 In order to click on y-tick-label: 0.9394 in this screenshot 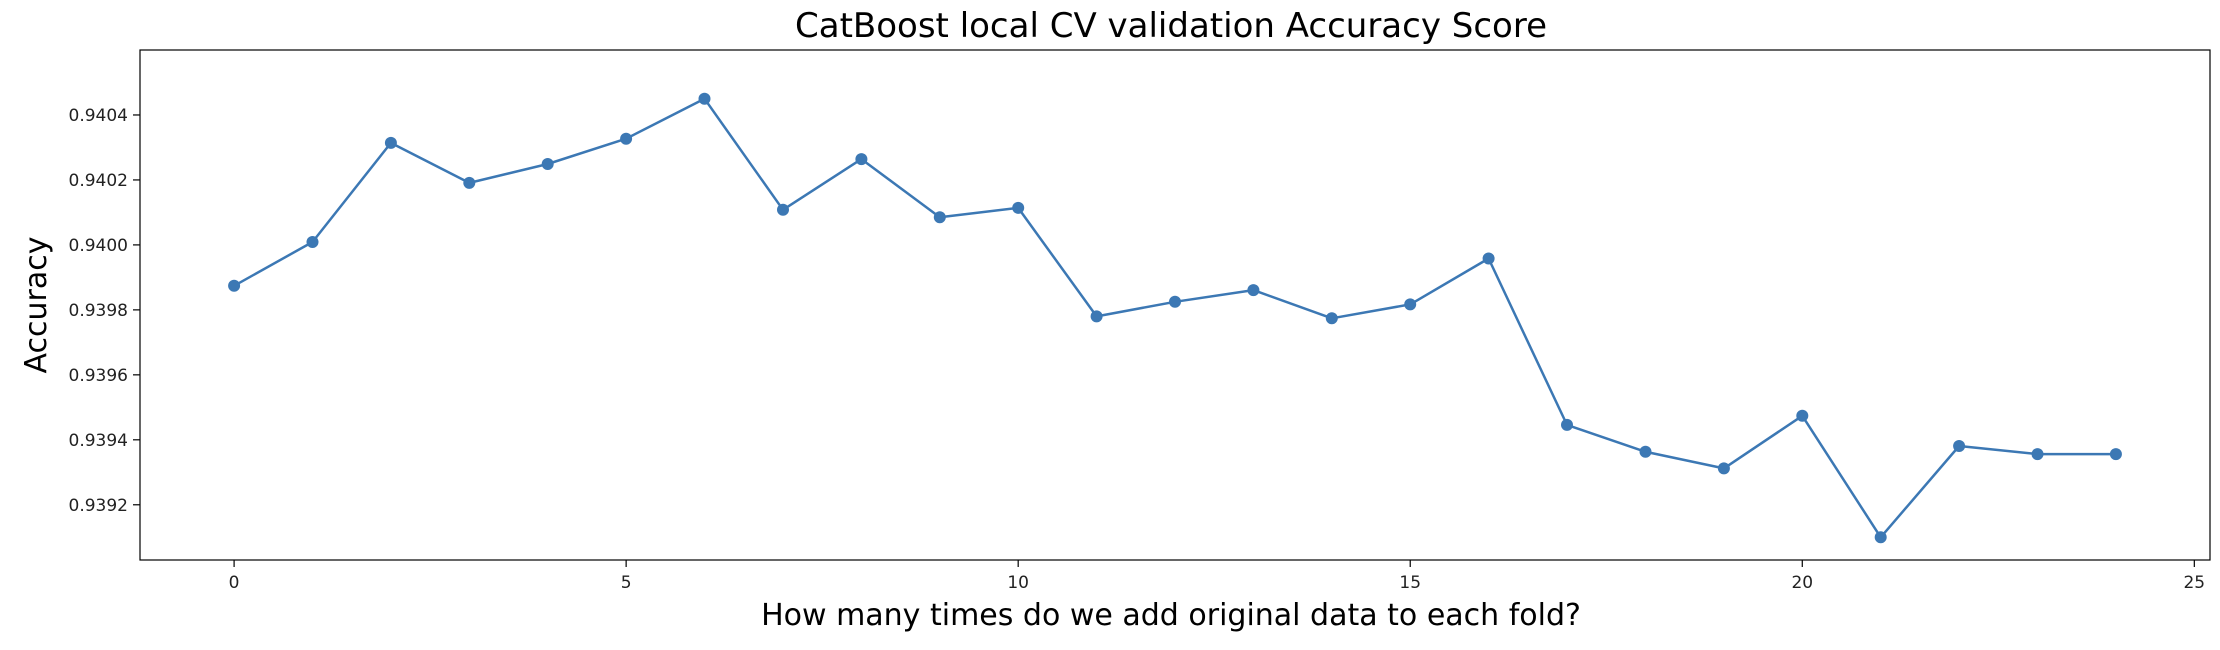, I will do `click(98, 441)`.